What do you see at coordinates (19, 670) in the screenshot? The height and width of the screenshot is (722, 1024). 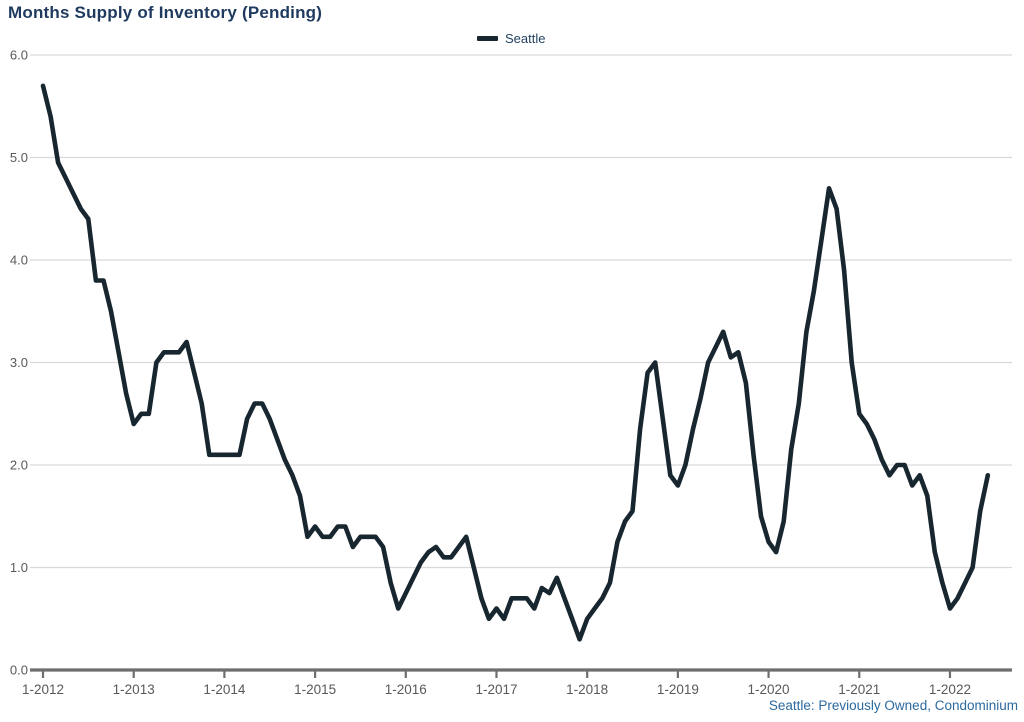 I see `y-axis-label: 0.0` at bounding box center [19, 670].